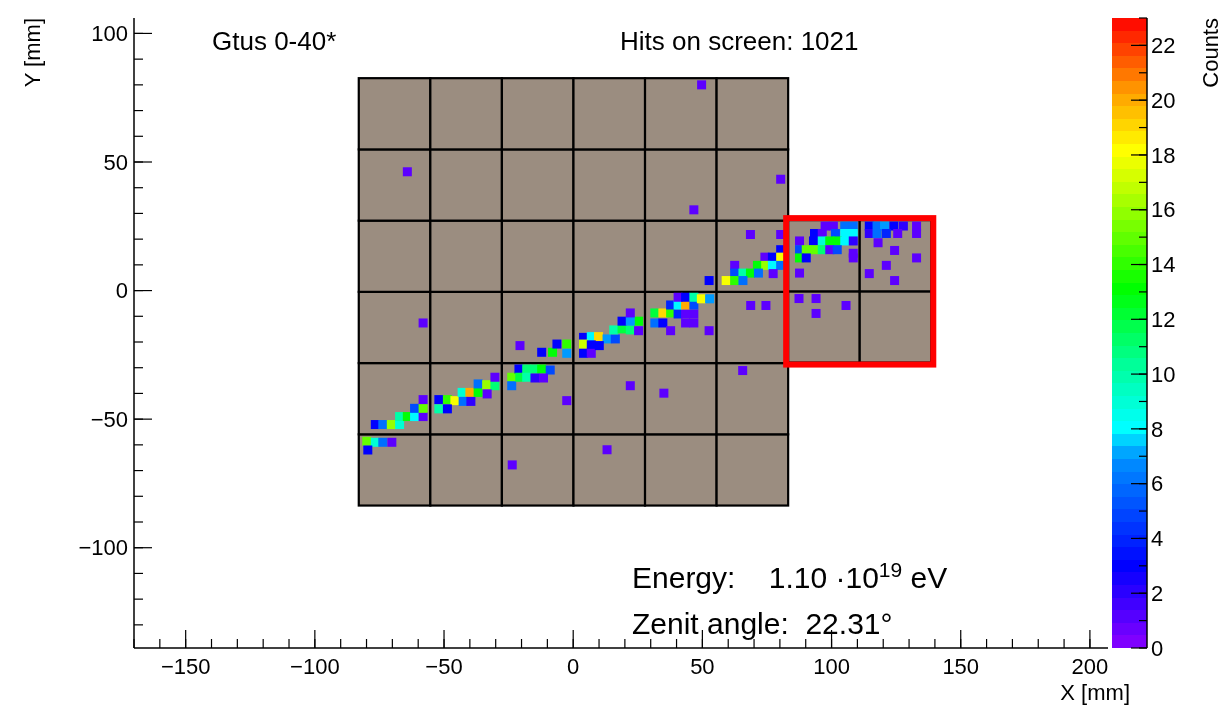  What do you see at coordinates (103, 548) in the screenshot?
I see `y-tick-label: −100` at bounding box center [103, 548].